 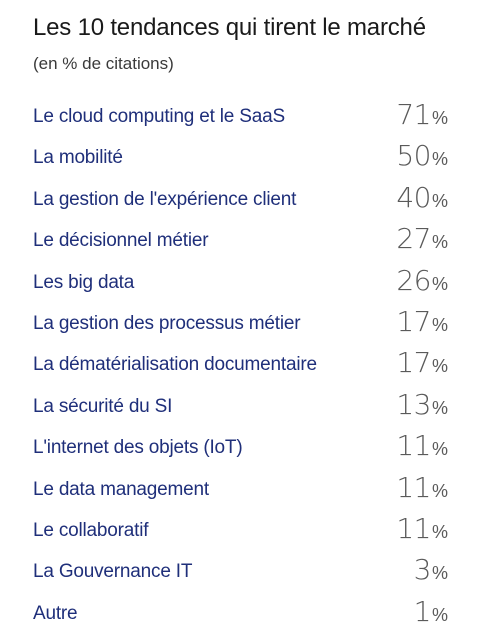 I want to click on table-row: Autre 1%, so click(x=250, y=615).